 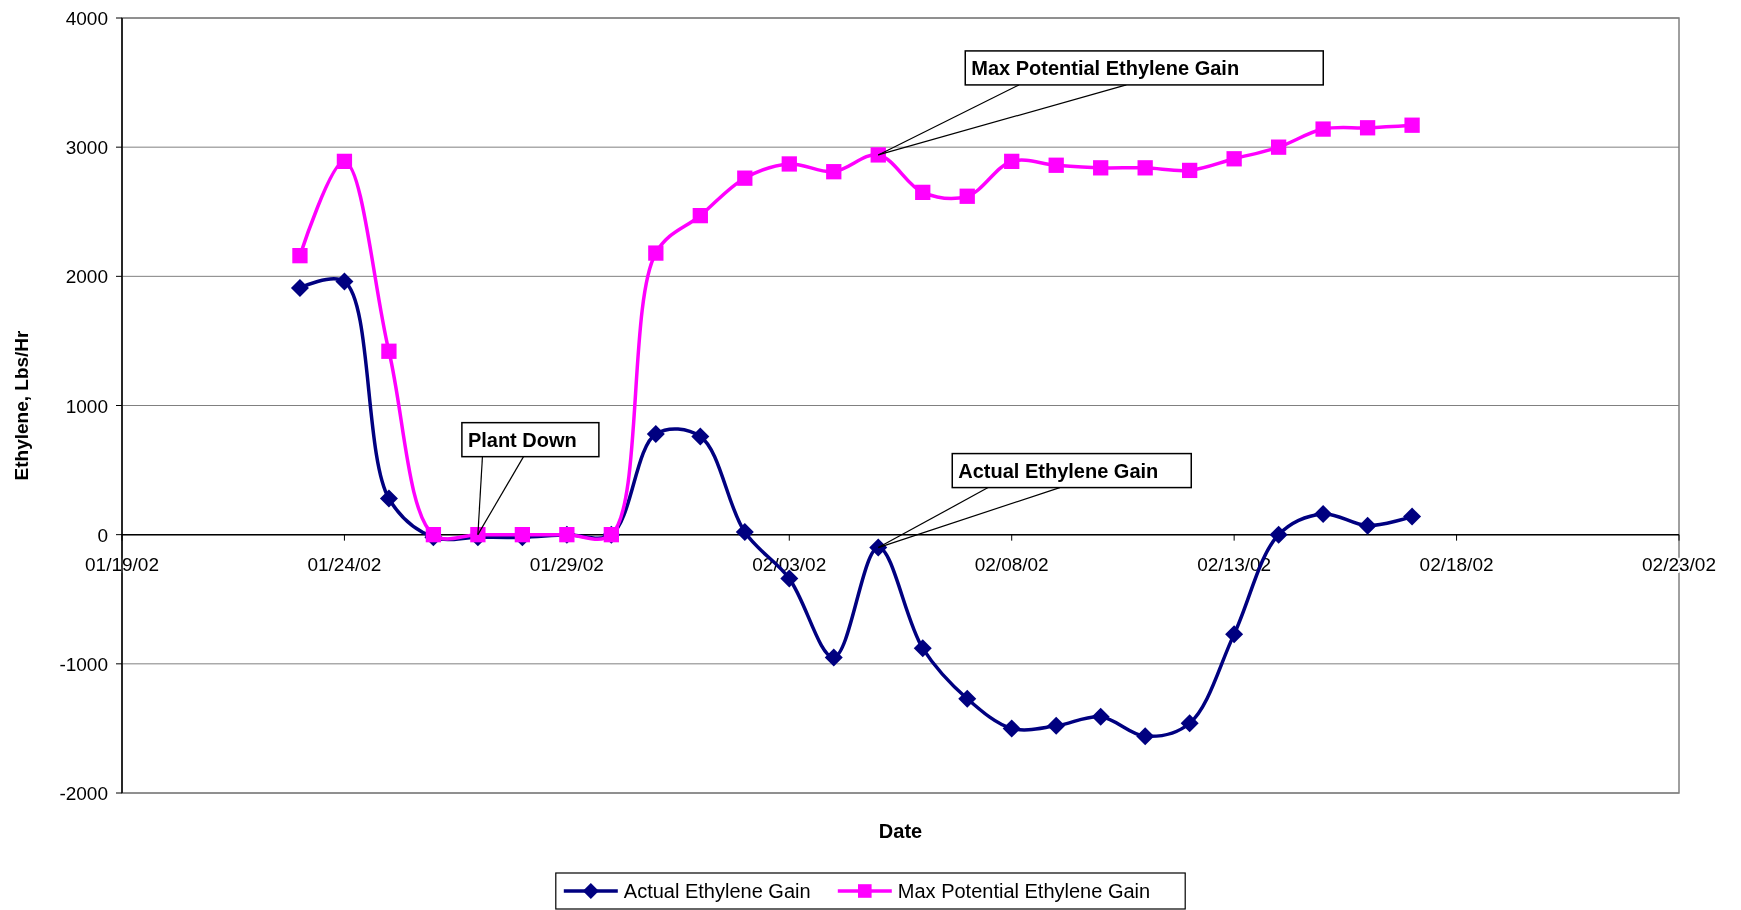 What do you see at coordinates (717, 891) in the screenshot?
I see `legend-label: Actual Ethylene Gain` at bounding box center [717, 891].